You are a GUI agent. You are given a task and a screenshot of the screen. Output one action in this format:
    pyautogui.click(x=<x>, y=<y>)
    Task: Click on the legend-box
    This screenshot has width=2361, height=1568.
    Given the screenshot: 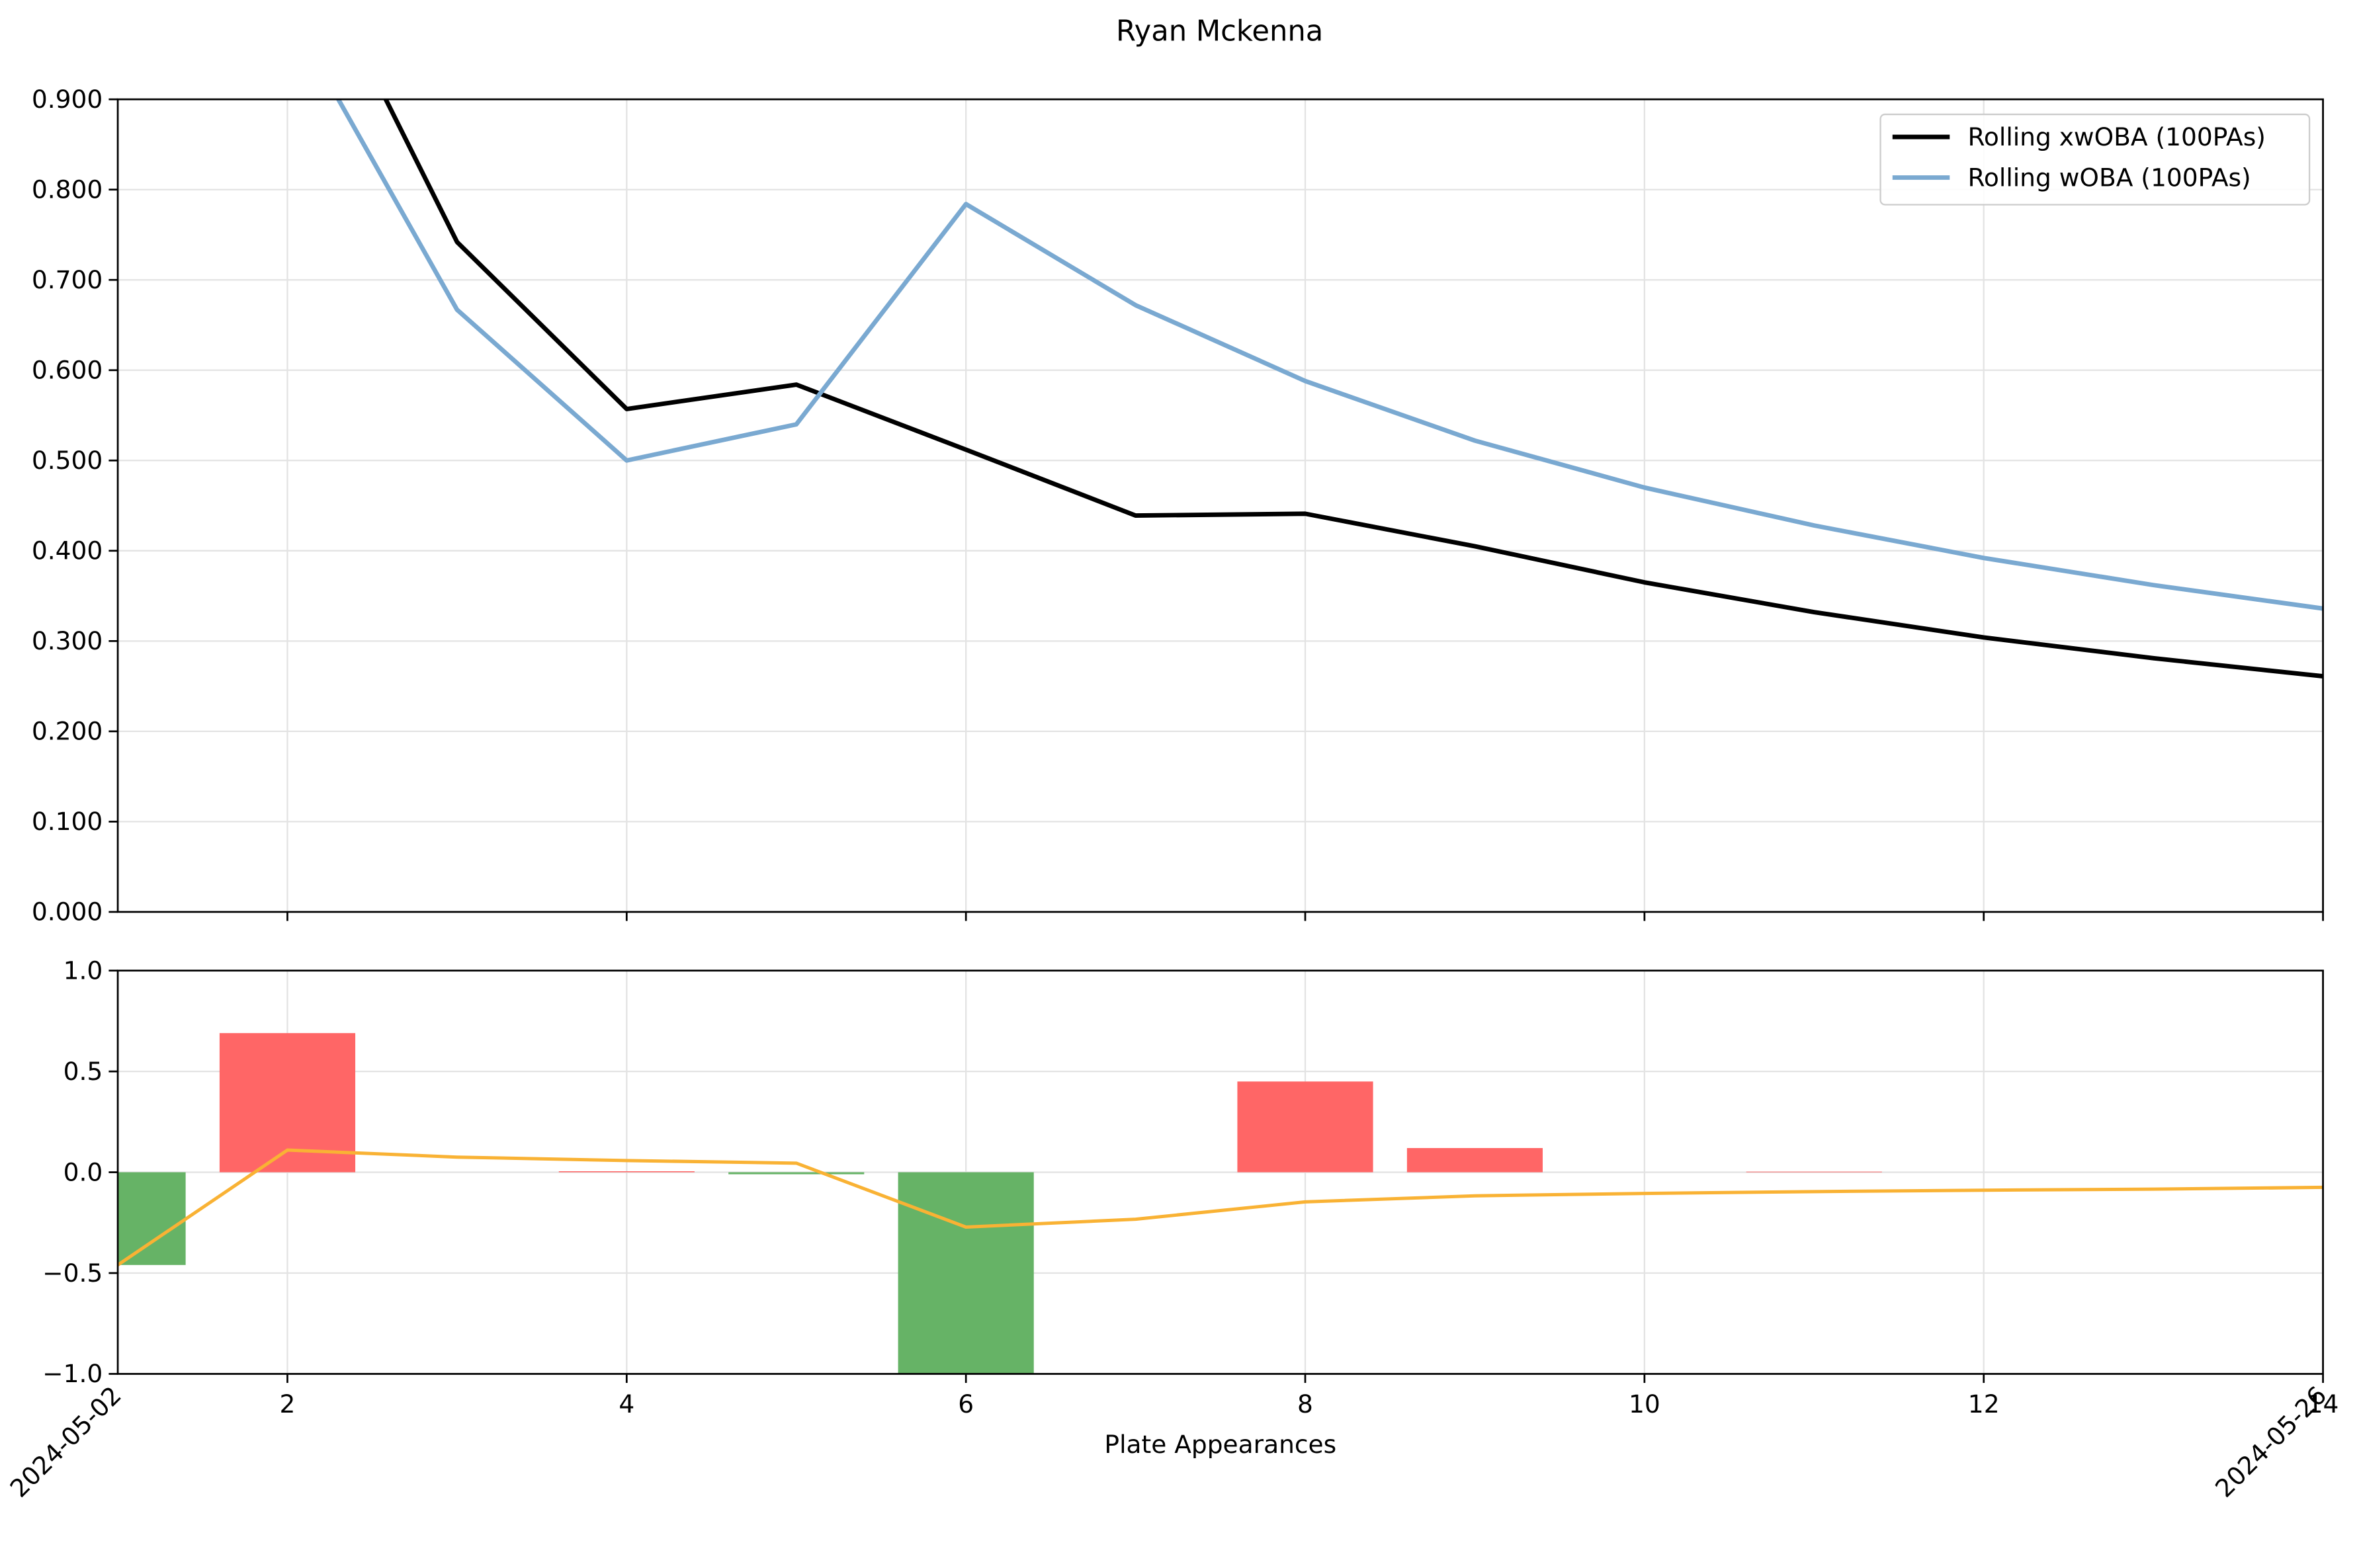 What is the action you would take?
    pyautogui.click(x=2095, y=159)
    